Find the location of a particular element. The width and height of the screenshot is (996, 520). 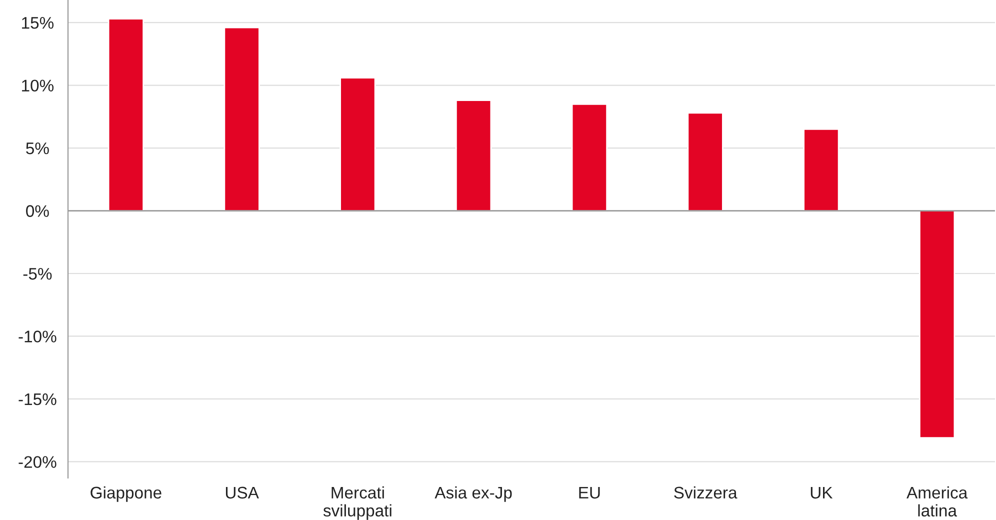

x-tick-label: Svizzera is located at coordinates (706, 492).